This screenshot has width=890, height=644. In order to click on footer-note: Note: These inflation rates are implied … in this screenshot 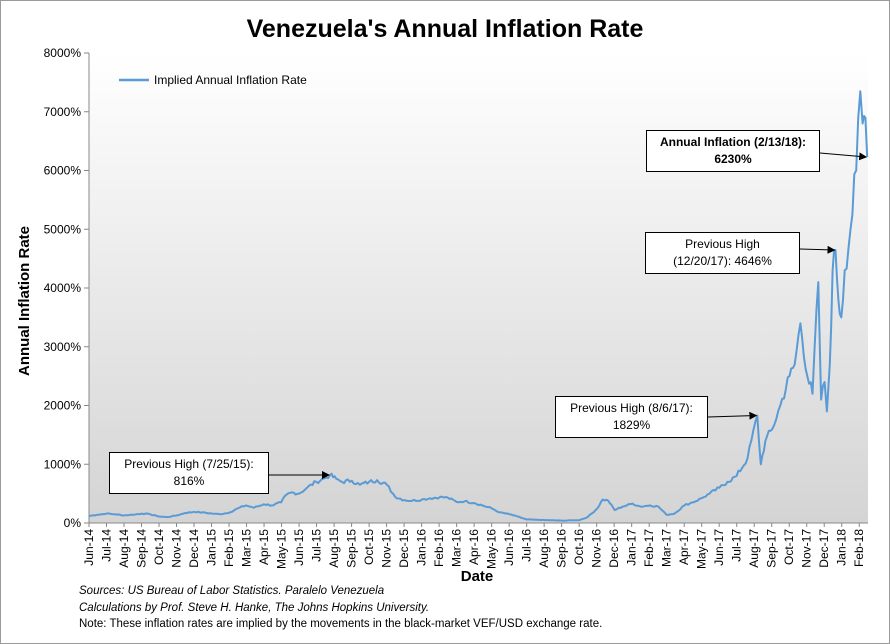, I will do `click(341, 624)`.